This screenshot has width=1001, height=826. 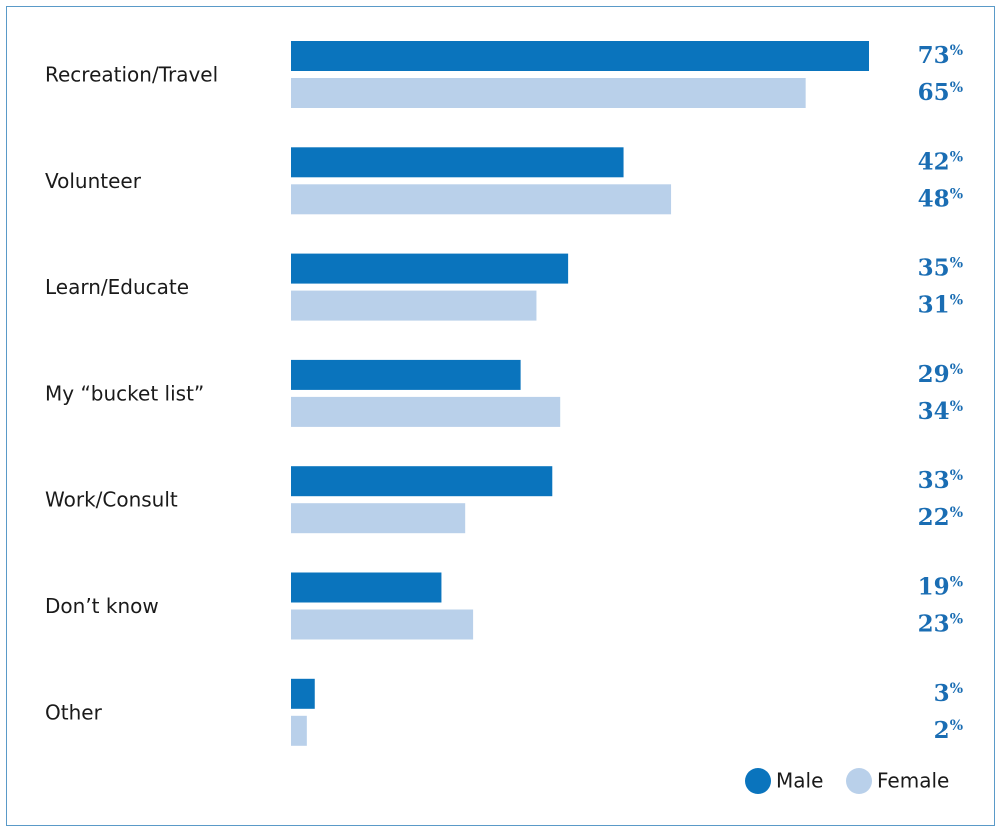 I want to click on legend: Male Female, so click(x=847, y=781).